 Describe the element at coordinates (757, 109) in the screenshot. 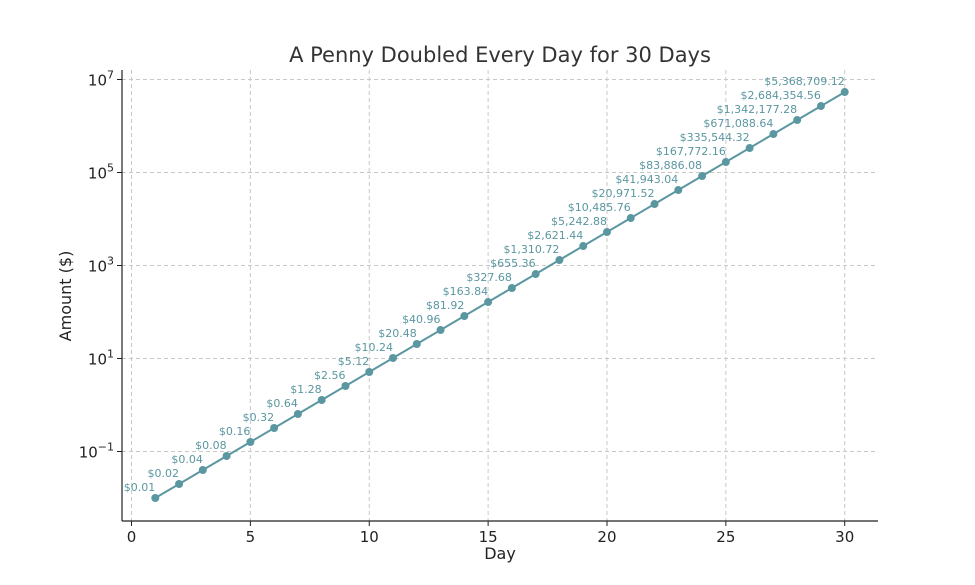

I see `data-label: $1,342,177.28` at that location.